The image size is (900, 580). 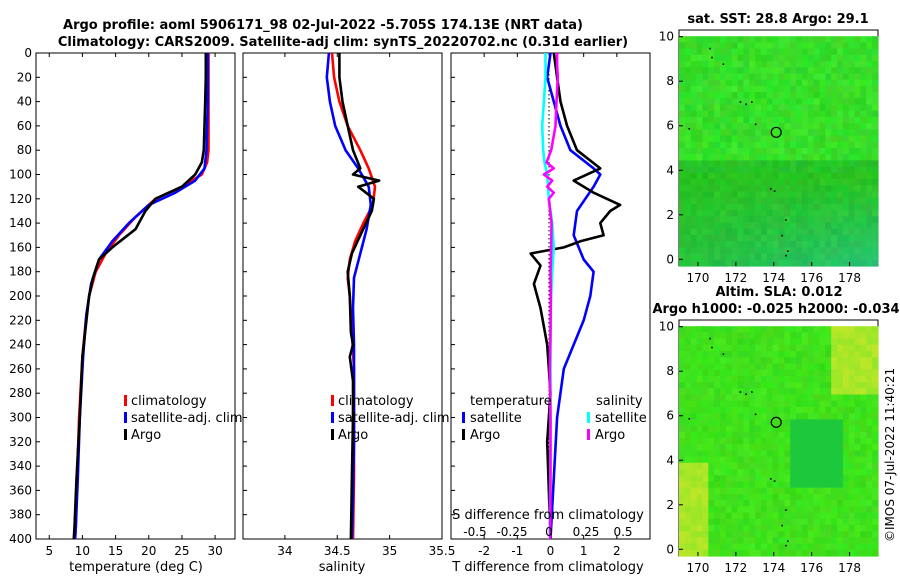 What do you see at coordinates (689, 418) in the screenshot?
I see `island-dot` at bounding box center [689, 418].